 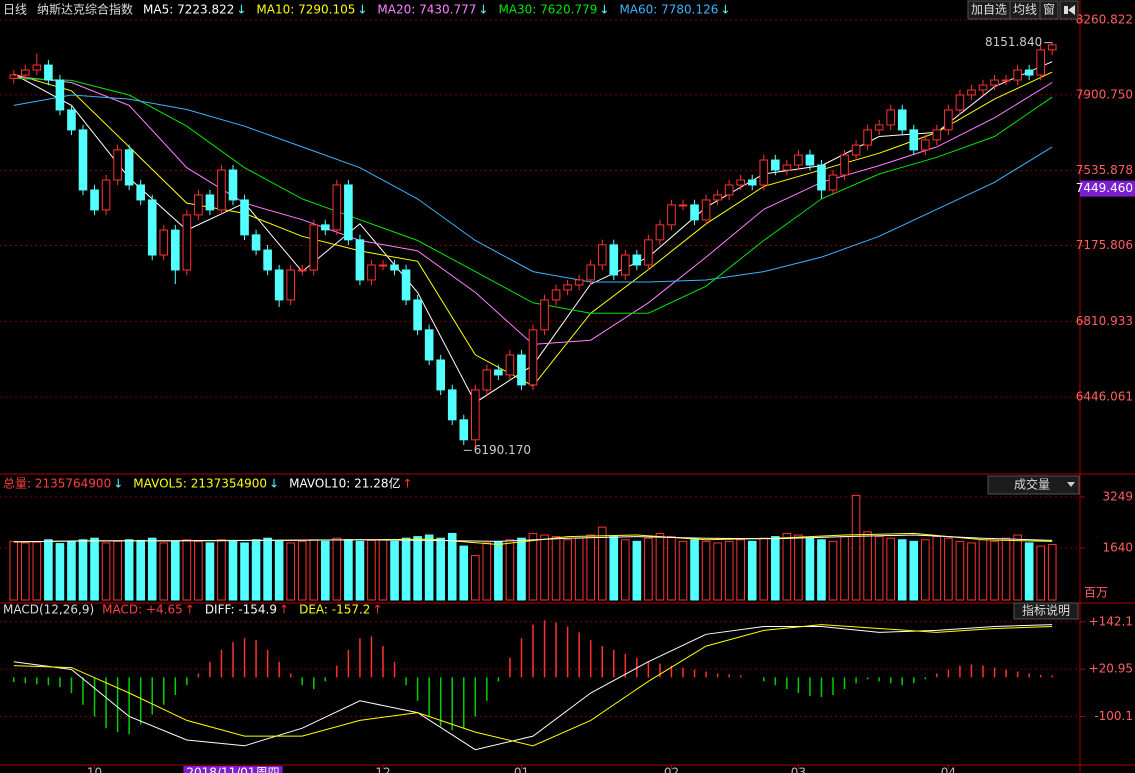 I want to click on annotation: 6190.170, so click(x=502, y=450).